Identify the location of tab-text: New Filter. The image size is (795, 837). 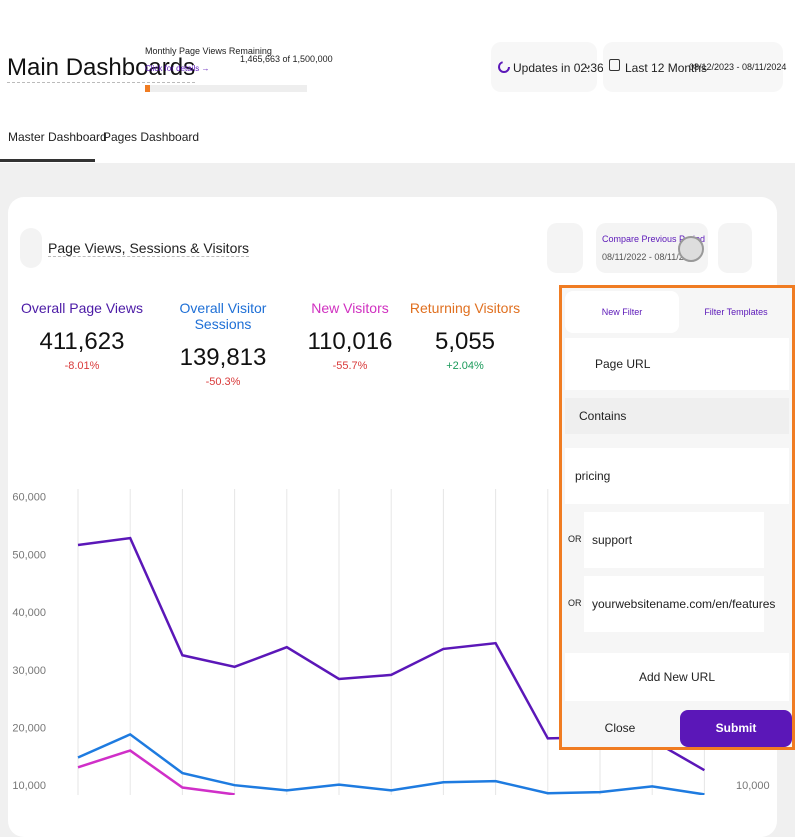
(622, 312).